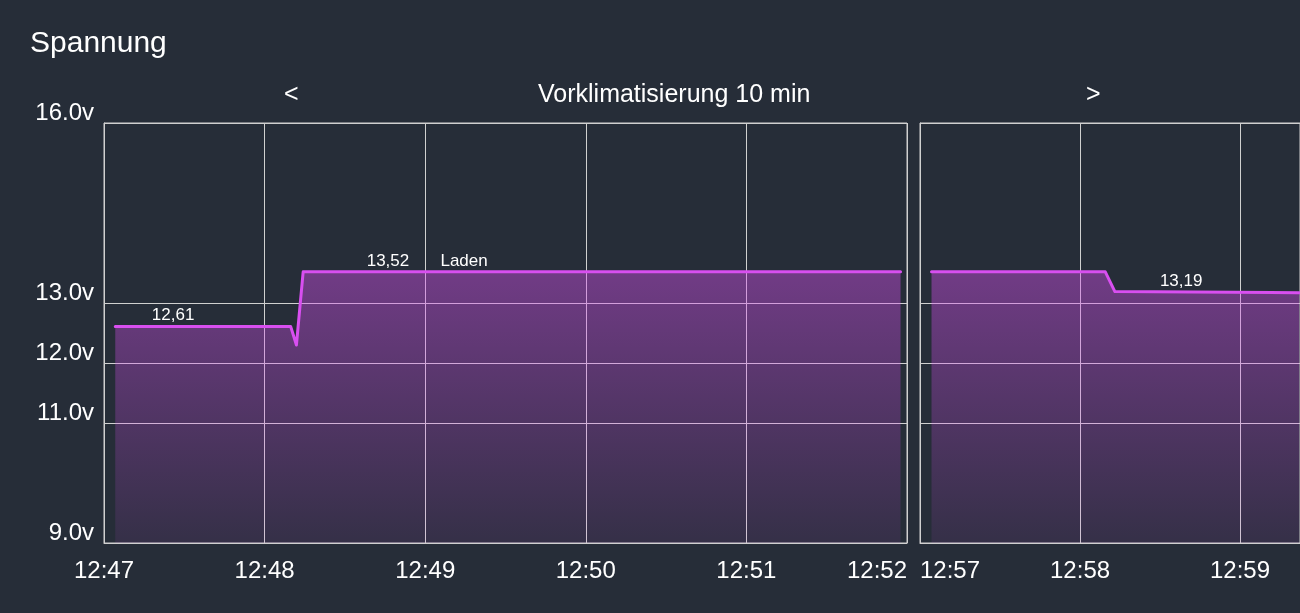 Image resolution: width=1300 pixels, height=613 pixels. I want to click on annotation: 12,61, so click(173, 315).